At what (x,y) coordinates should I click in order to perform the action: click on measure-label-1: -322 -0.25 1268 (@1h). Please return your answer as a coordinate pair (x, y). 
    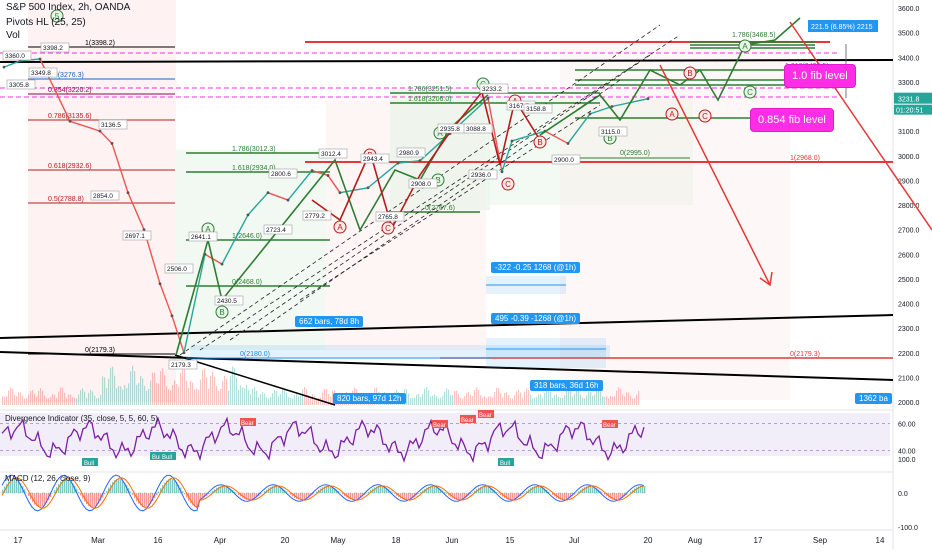
    Looking at the image, I should click on (535, 267).